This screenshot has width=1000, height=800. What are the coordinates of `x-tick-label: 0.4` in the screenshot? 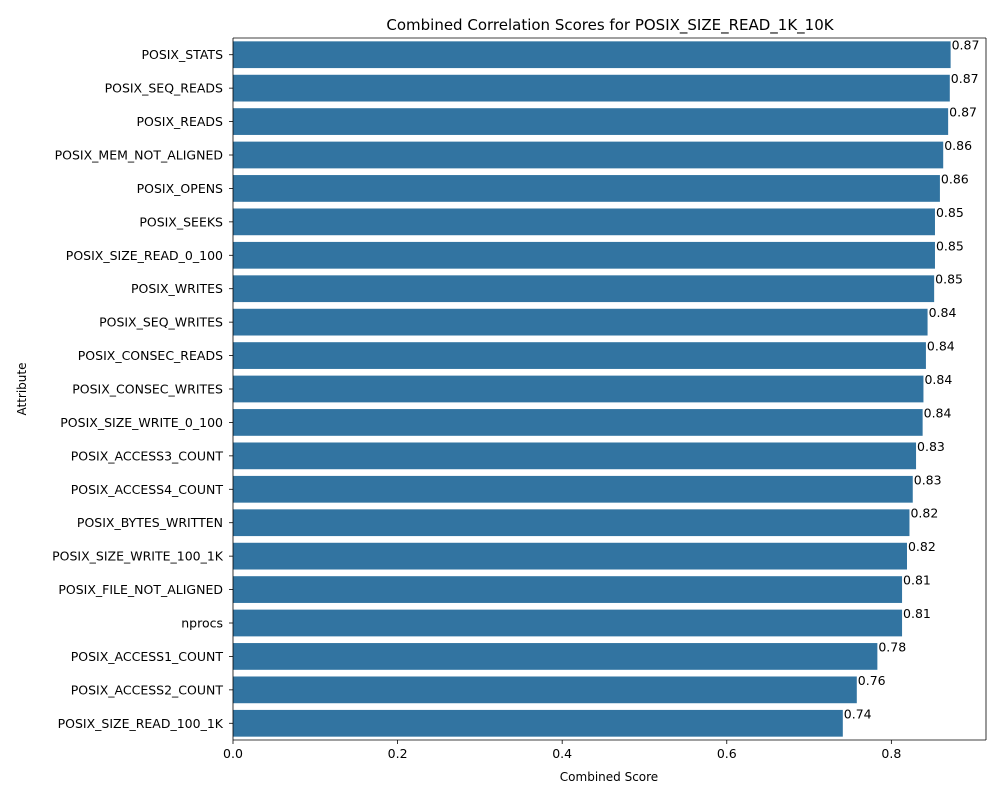 It's located at (562, 753).